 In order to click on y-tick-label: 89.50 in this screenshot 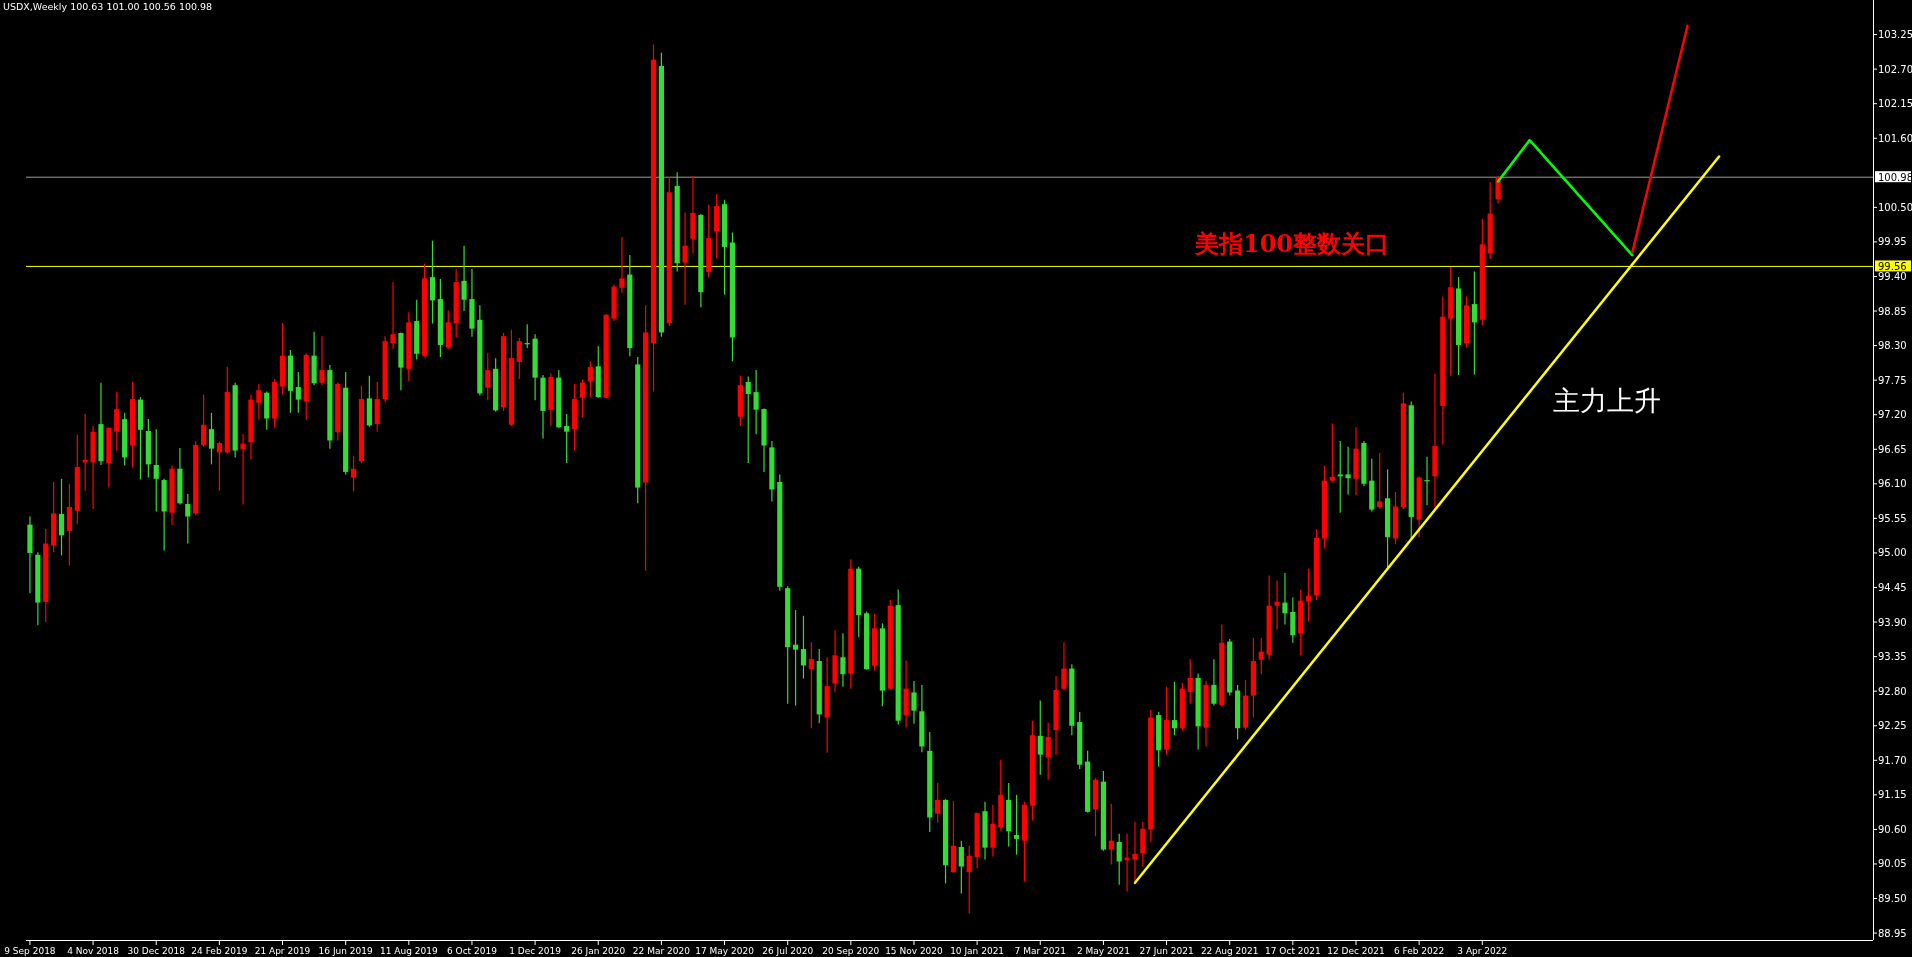, I will do `click(1892, 899)`.